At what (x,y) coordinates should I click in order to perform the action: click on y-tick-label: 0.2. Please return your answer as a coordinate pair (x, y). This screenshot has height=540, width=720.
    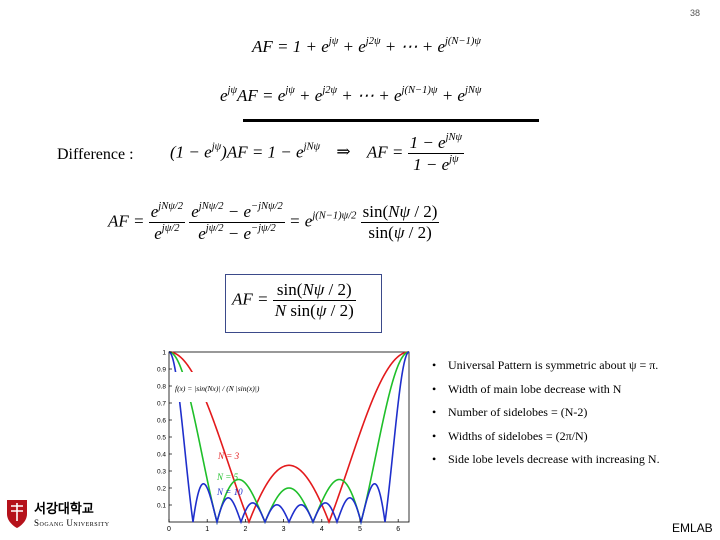
    Looking at the image, I should click on (161, 489).